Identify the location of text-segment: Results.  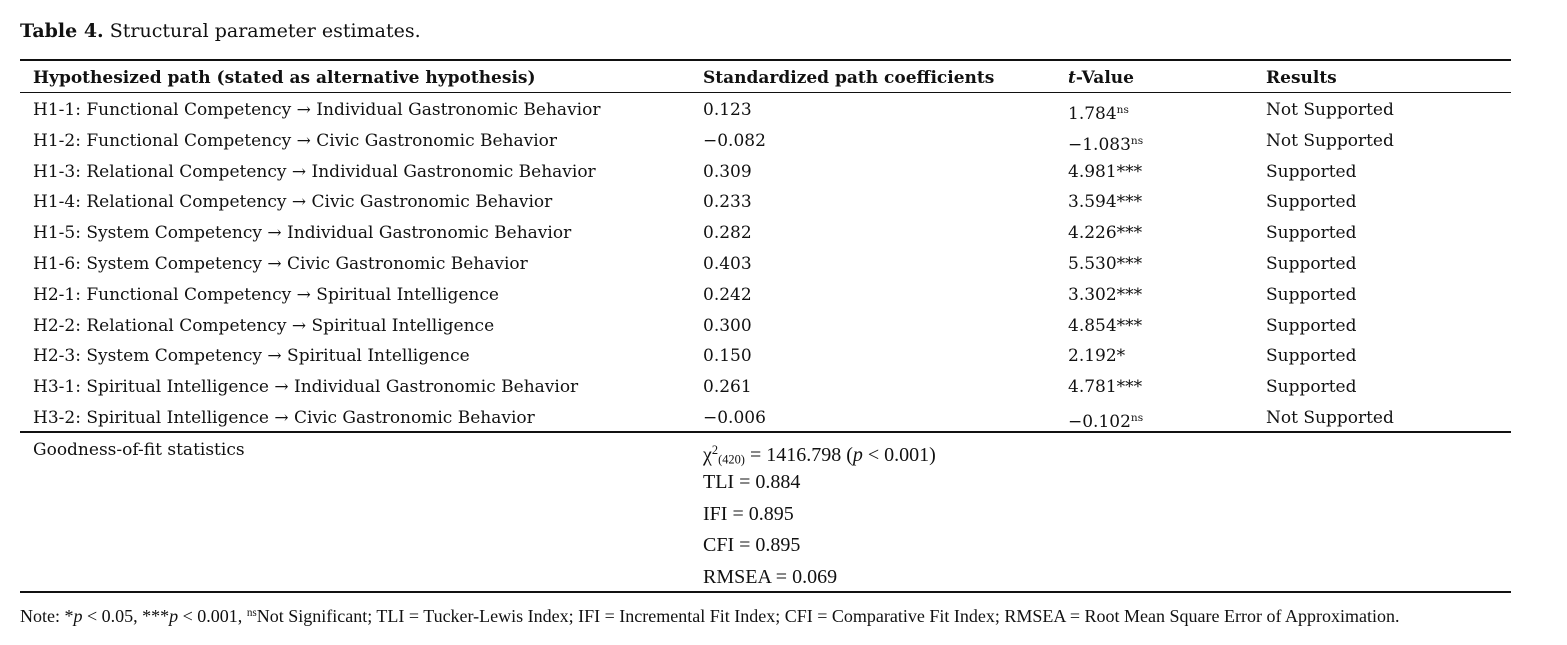
(1301, 78).